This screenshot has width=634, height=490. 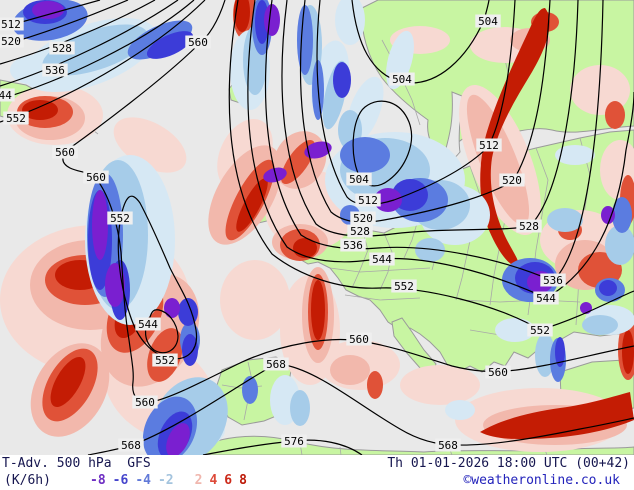 I want to click on warm-advection-band-southeast, so click(x=557, y=416).